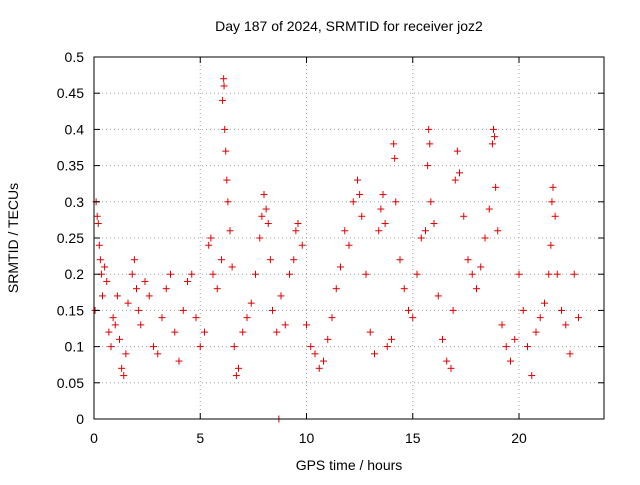 This screenshot has height=485, width=640. What do you see at coordinates (519, 438) in the screenshot?
I see `x-tick-label: 20` at bounding box center [519, 438].